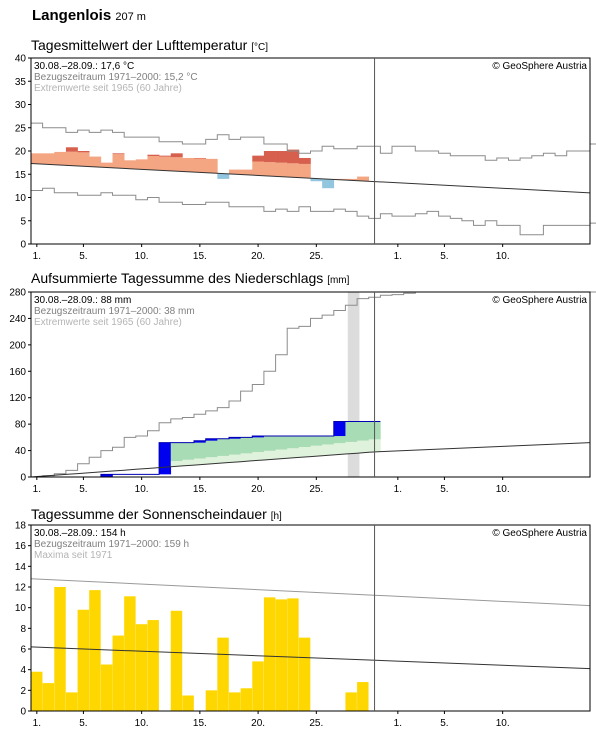 Image resolution: width=596 pixels, height=729 pixels. What do you see at coordinates (37, 489) in the screenshot?
I see `precipitation-xtick-label: 1.` at bounding box center [37, 489].